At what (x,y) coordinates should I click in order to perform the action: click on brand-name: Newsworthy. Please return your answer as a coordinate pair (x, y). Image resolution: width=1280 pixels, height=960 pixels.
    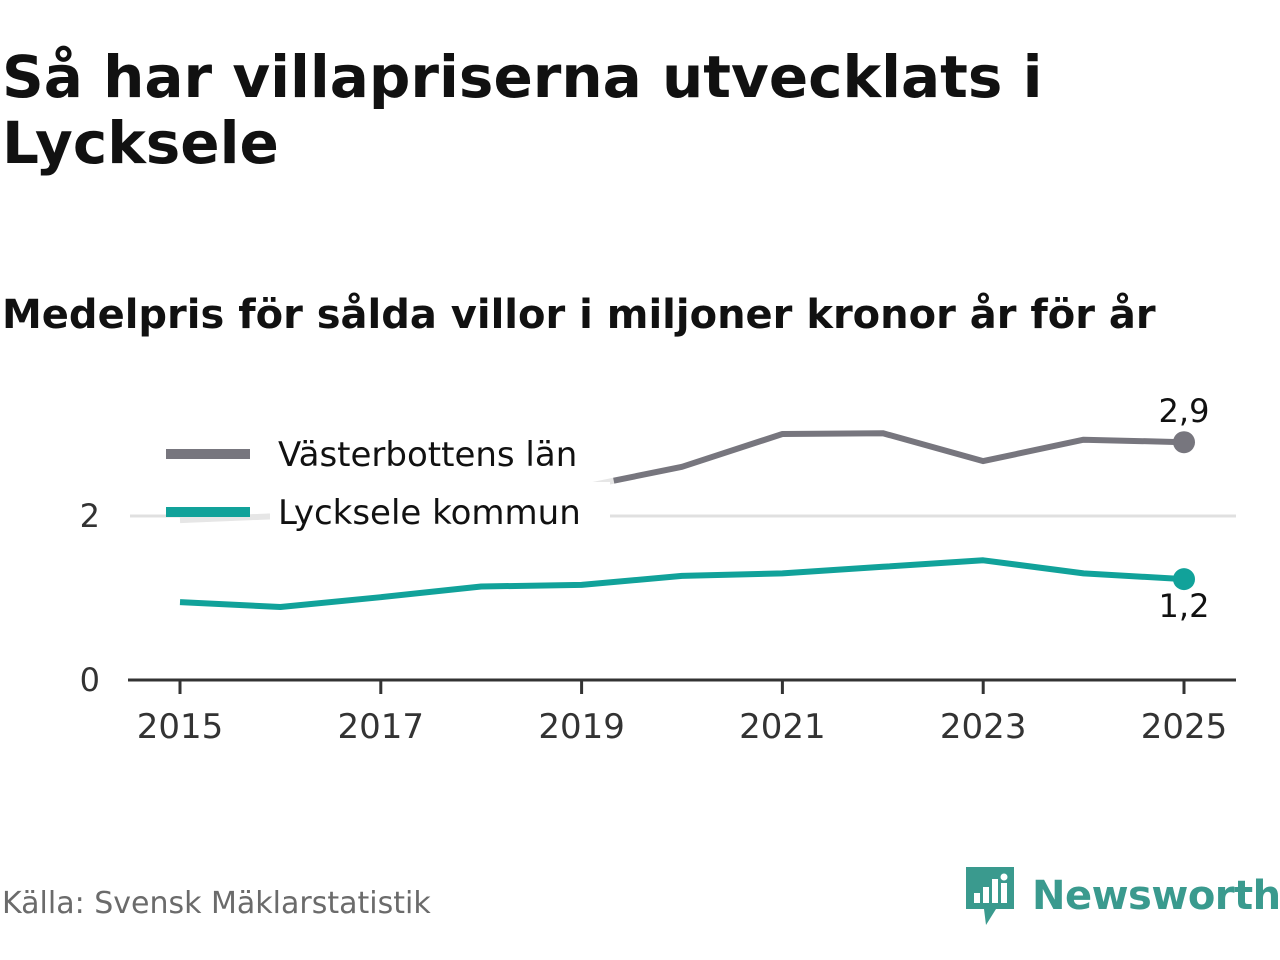
    Looking at the image, I should click on (1156, 896).